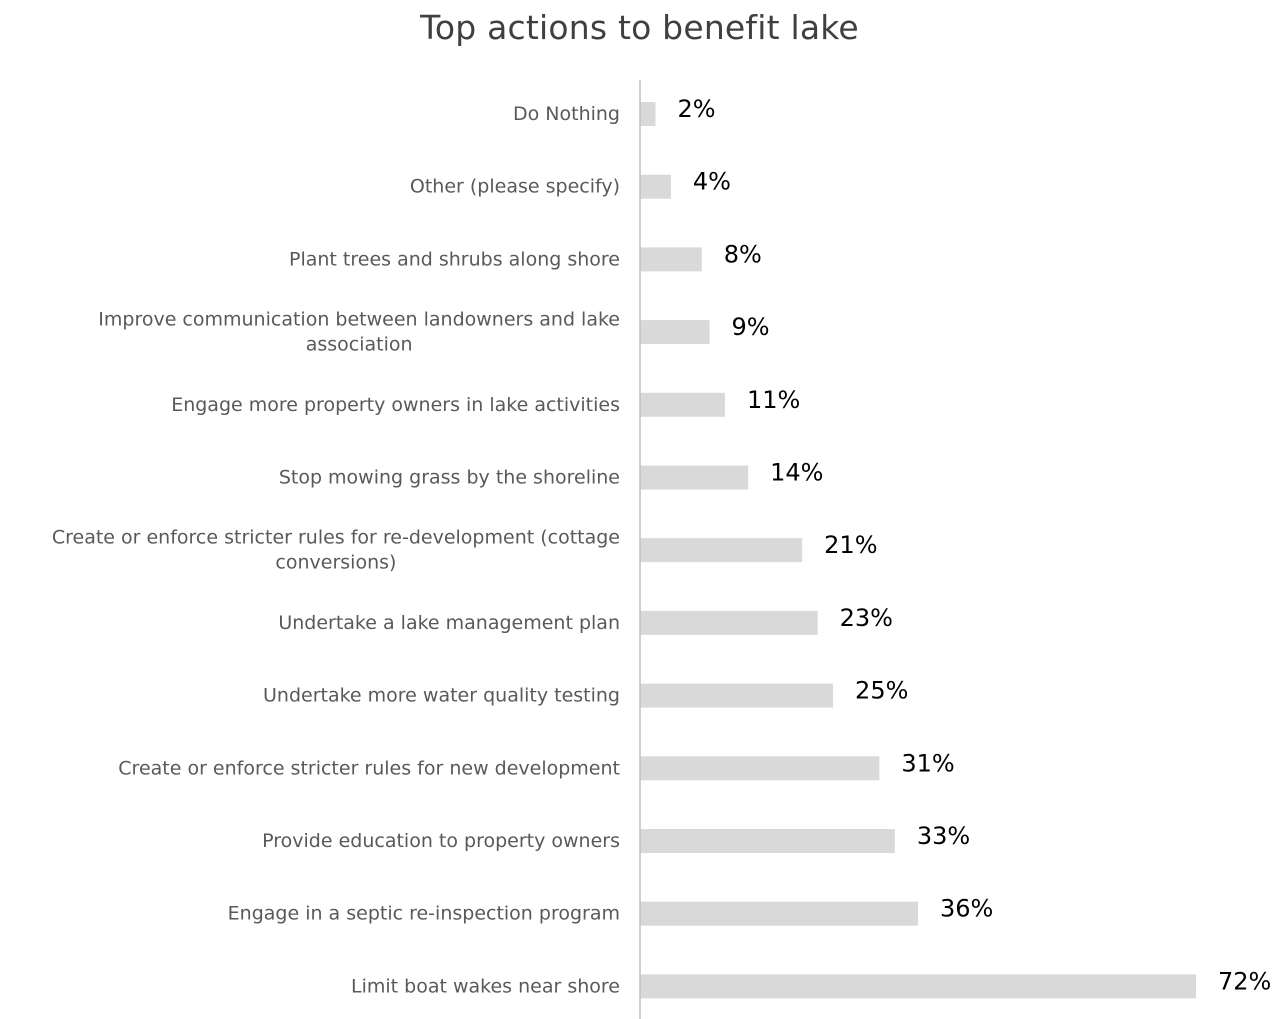 The image size is (1279, 1019). I want to click on category-label: Stop mowing grass by the shoreline, so click(449, 478).